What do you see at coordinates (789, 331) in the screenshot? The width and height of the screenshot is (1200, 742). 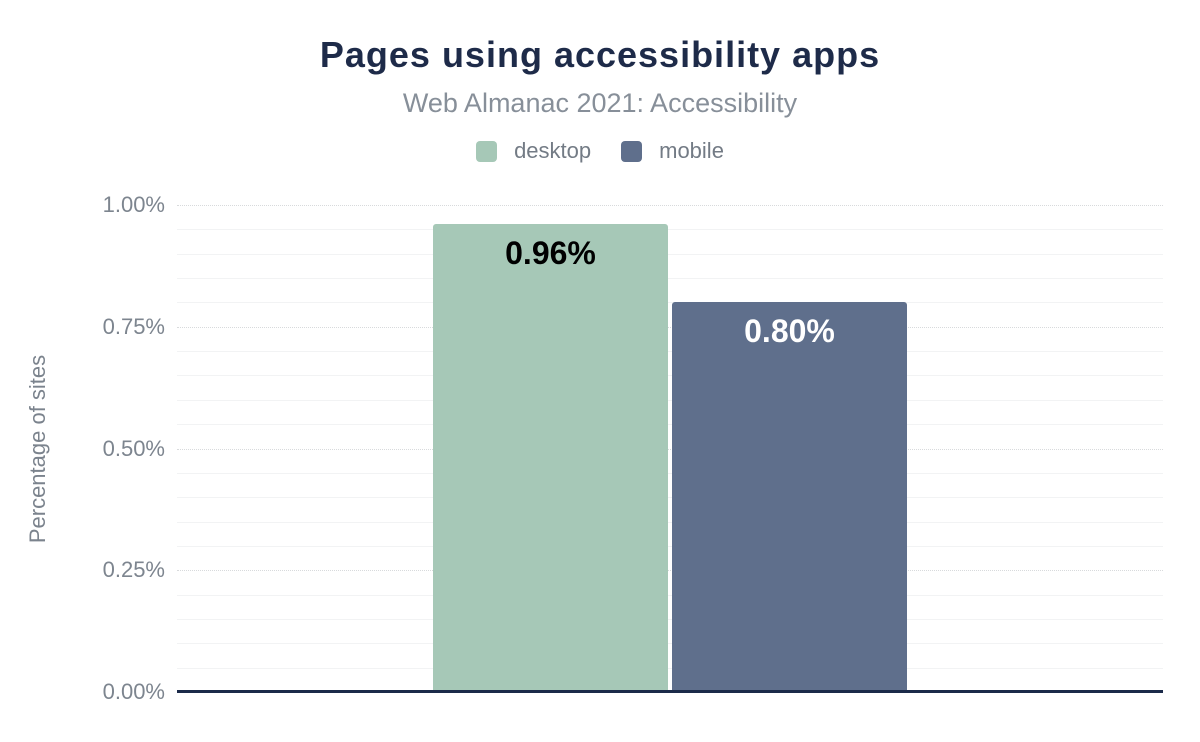 I see `bar-value-label-mobile: 0.80%` at bounding box center [789, 331].